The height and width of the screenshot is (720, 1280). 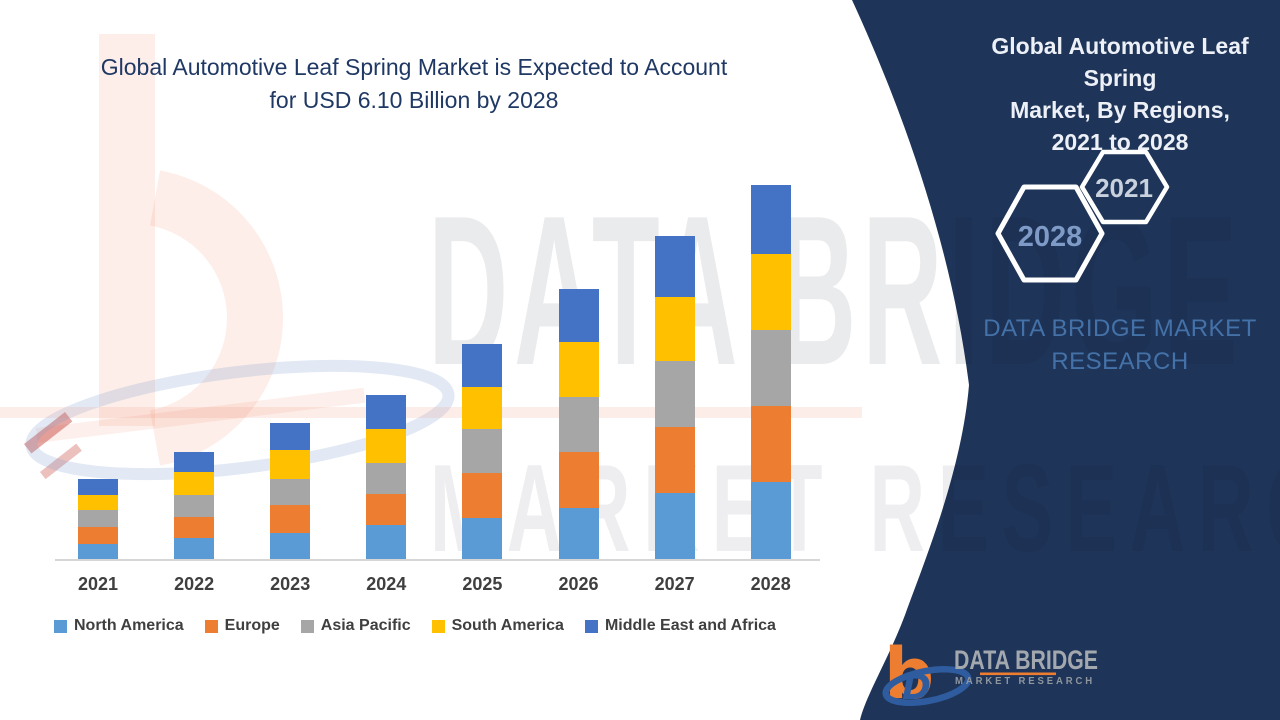 What do you see at coordinates (365, 625) in the screenshot?
I see `legend-label: Asia Pacific` at bounding box center [365, 625].